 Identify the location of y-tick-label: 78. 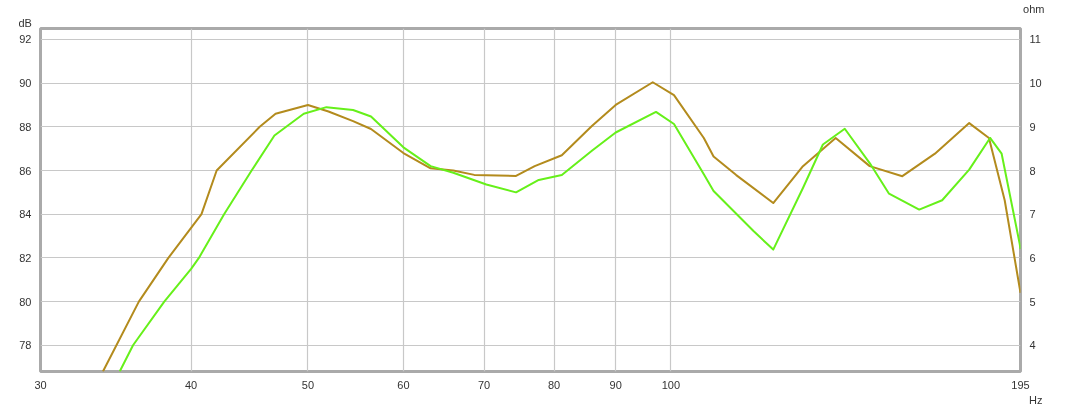
(25, 345).